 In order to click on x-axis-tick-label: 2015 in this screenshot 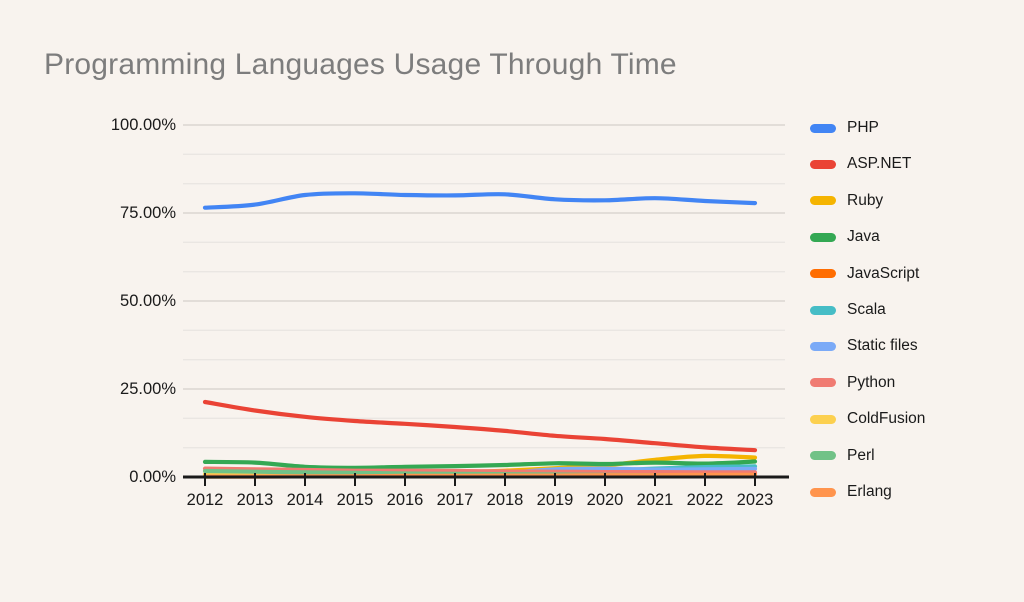, I will do `click(355, 500)`.